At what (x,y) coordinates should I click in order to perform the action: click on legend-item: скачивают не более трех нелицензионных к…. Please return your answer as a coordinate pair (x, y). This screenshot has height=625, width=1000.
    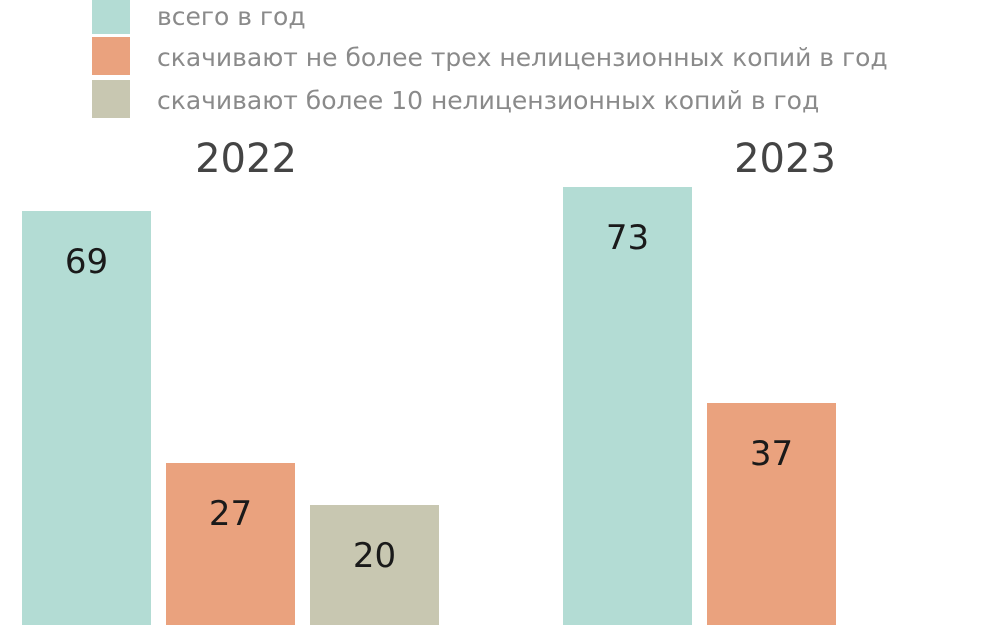
    Looking at the image, I should click on (490, 56).